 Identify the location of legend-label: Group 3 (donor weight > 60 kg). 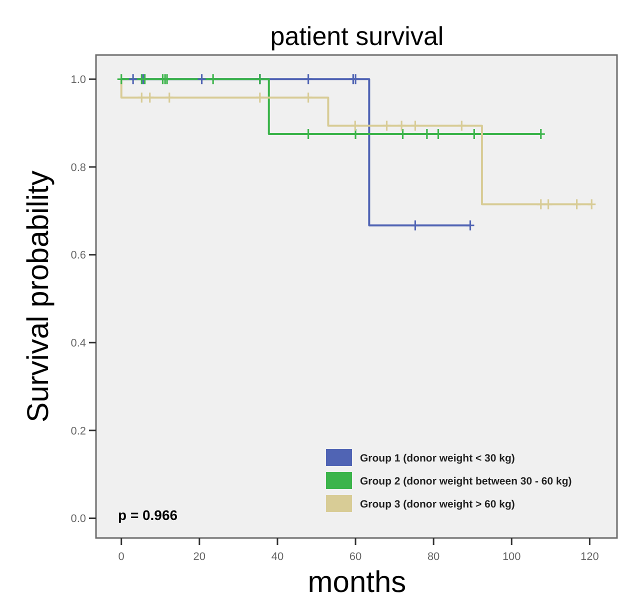
(437, 504).